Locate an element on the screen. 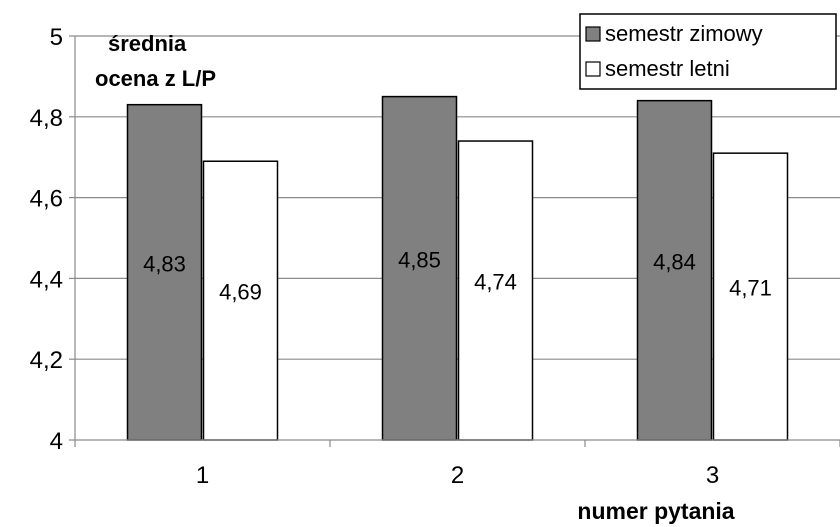  data-label: 4,69 is located at coordinates (240, 292).